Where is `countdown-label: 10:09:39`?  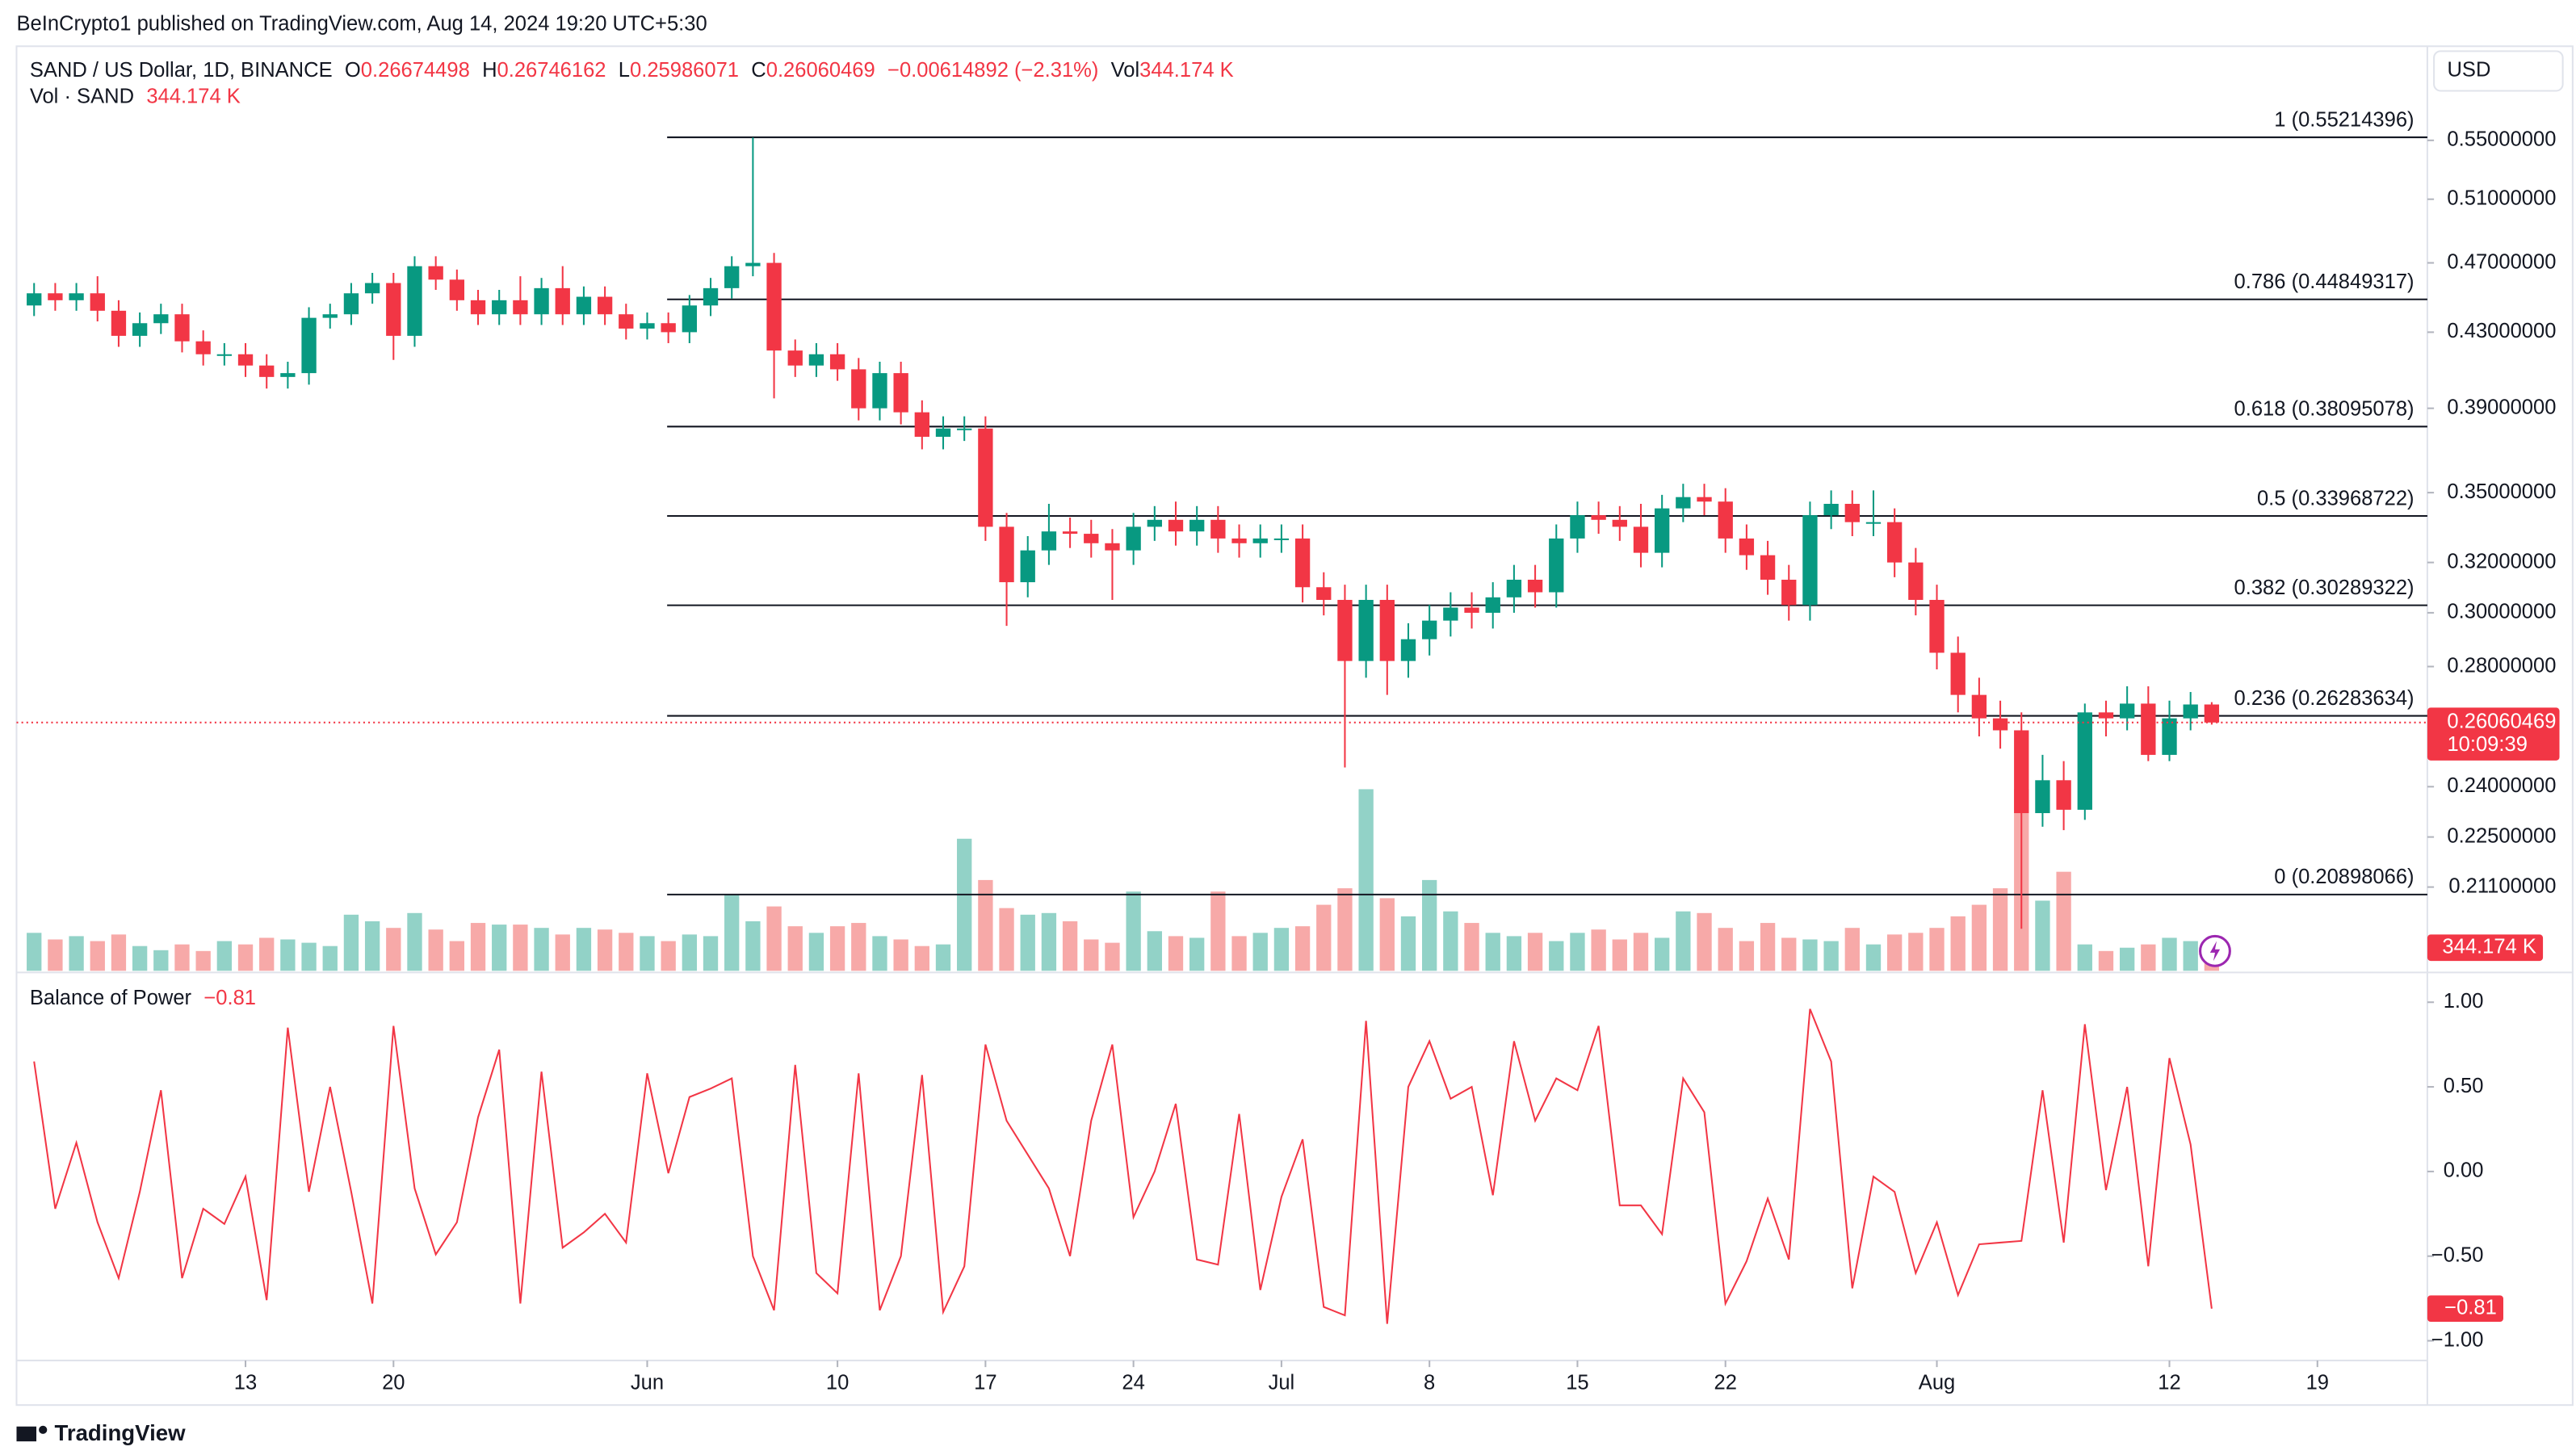
countdown-label: 10:09:39 is located at coordinates (2487, 744).